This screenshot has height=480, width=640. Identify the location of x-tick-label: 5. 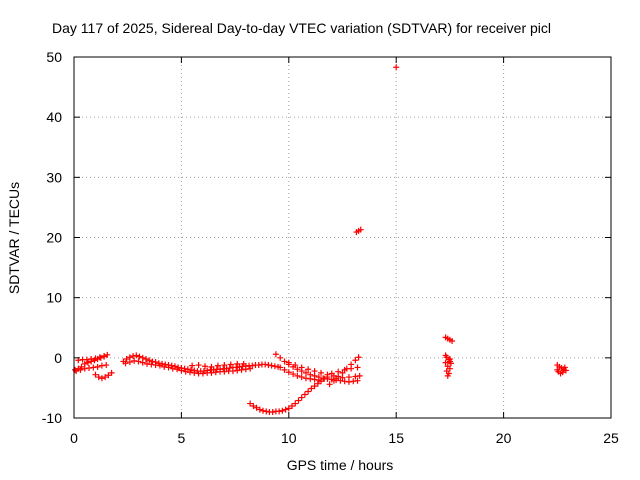
(182, 438).